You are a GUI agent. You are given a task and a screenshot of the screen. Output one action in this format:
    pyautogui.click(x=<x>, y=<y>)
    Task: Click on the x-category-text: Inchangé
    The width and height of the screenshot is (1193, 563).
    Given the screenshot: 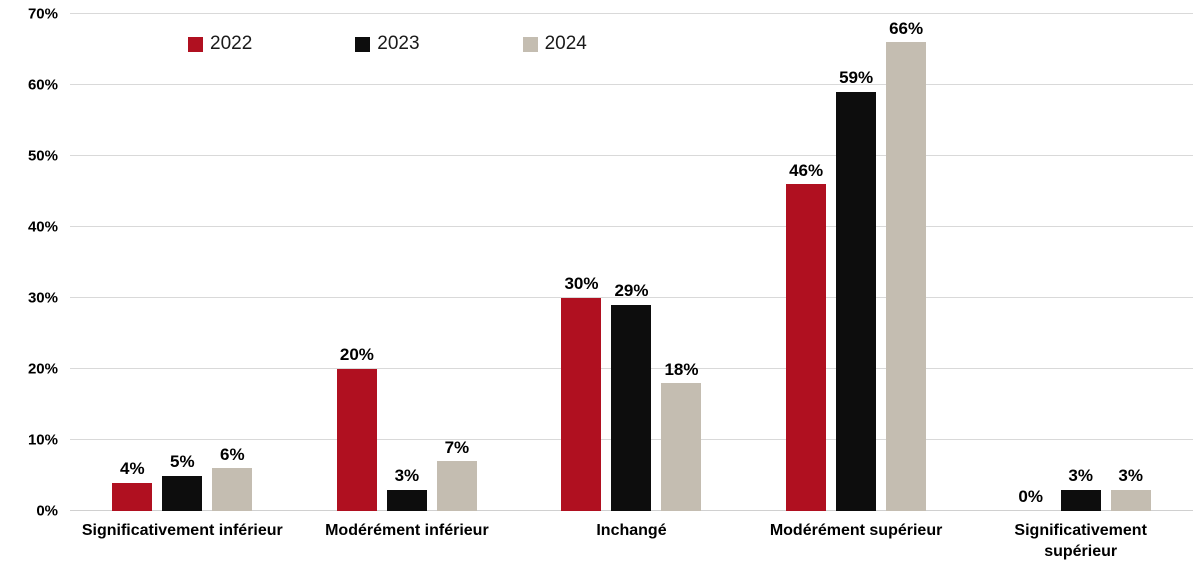 What is the action you would take?
    pyautogui.click(x=631, y=530)
    